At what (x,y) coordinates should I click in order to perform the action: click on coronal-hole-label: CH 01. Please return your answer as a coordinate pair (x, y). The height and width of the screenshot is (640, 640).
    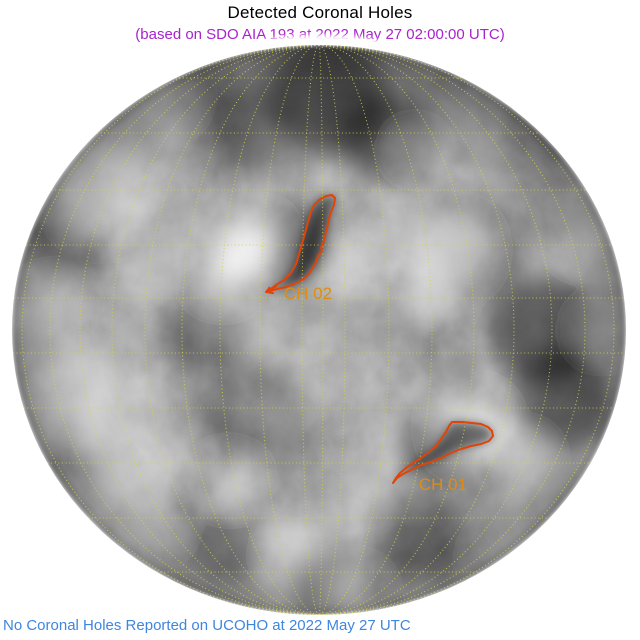
    Looking at the image, I should click on (443, 484).